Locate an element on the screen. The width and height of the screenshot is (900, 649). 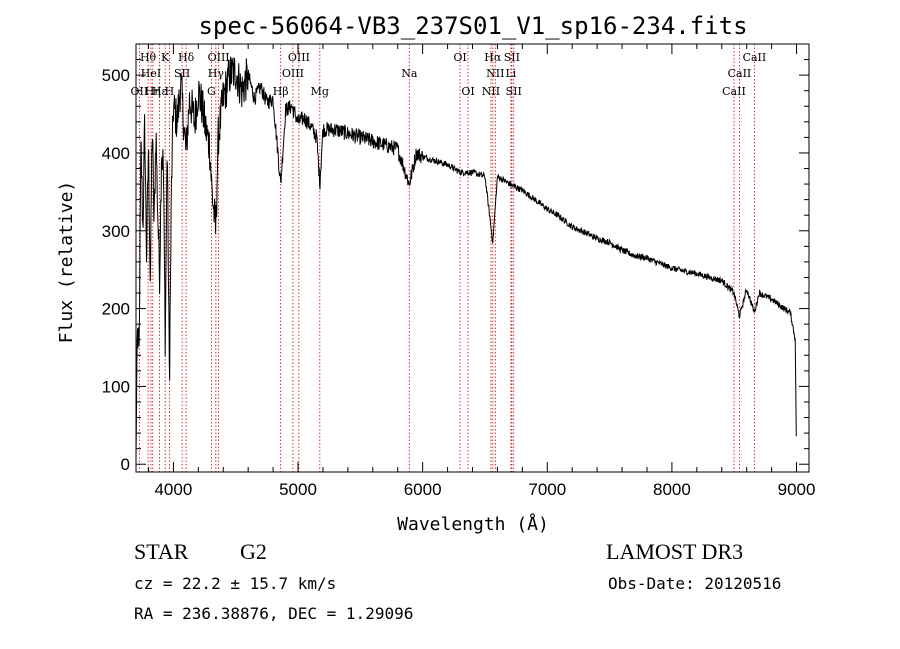
line-marker-label: Hγ is located at coordinates (216, 73).